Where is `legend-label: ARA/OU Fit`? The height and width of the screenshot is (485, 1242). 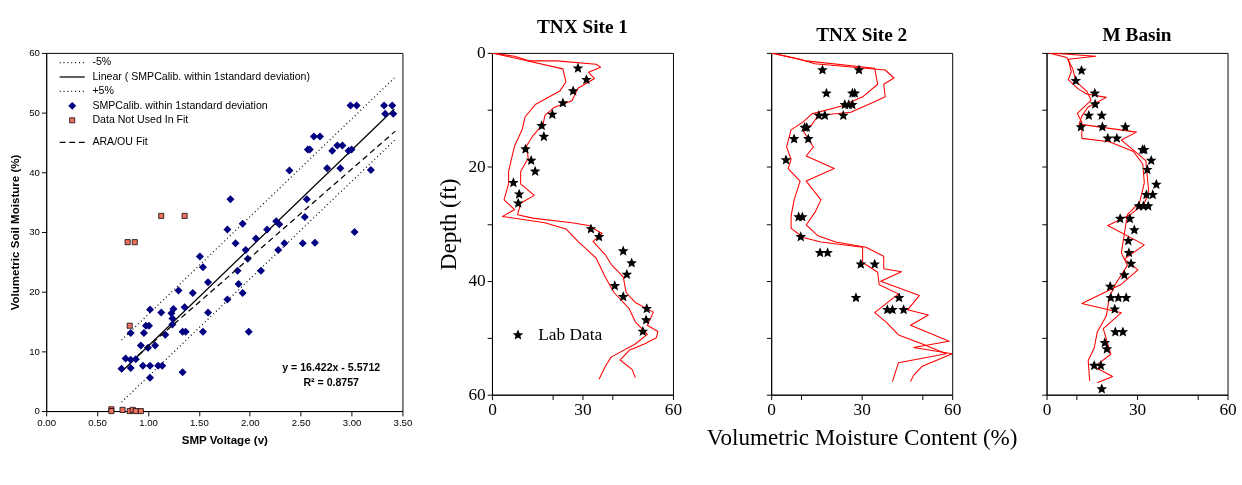
legend-label: ARA/OU Fit is located at coordinates (120, 141).